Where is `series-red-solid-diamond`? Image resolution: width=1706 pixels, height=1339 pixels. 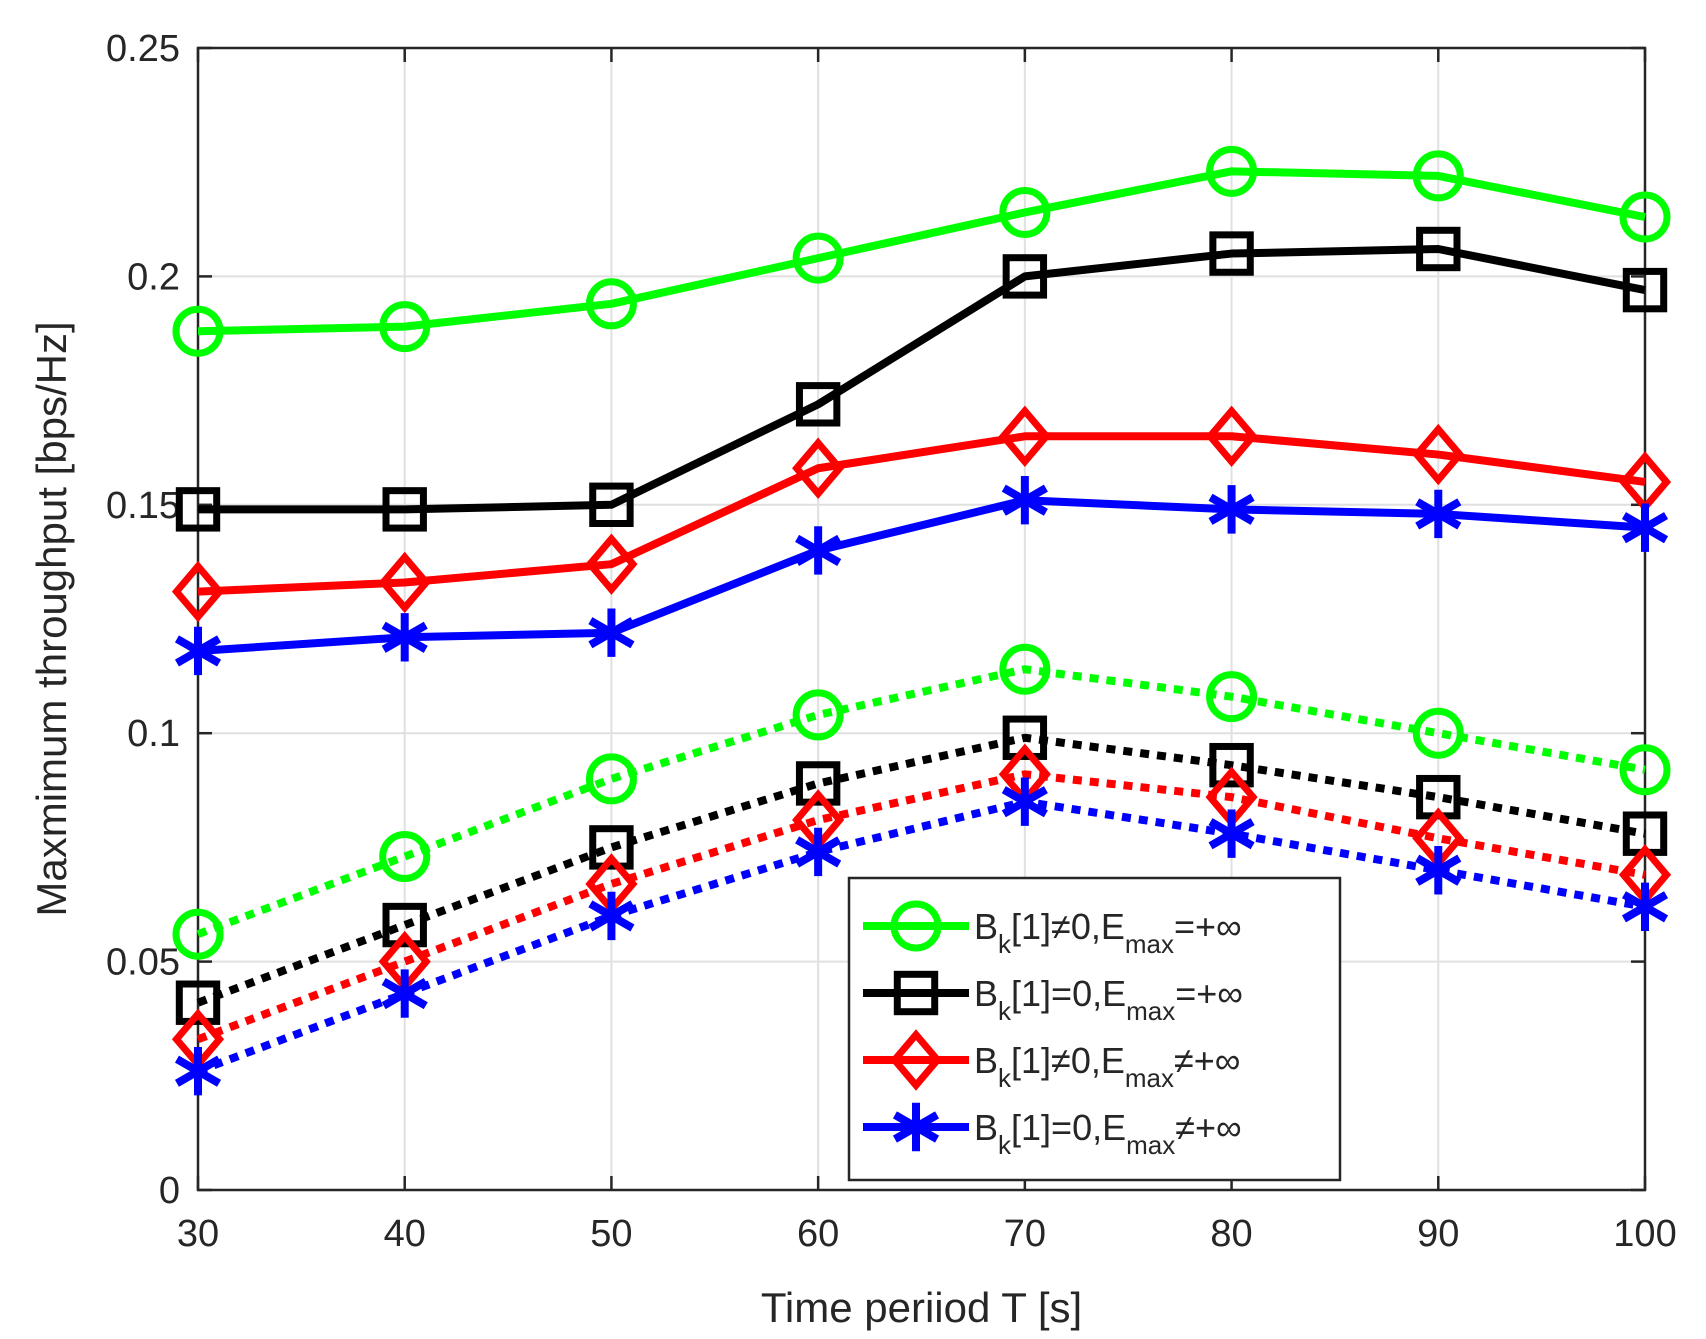
series-red-solid-diamond is located at coordinates (921, 514).